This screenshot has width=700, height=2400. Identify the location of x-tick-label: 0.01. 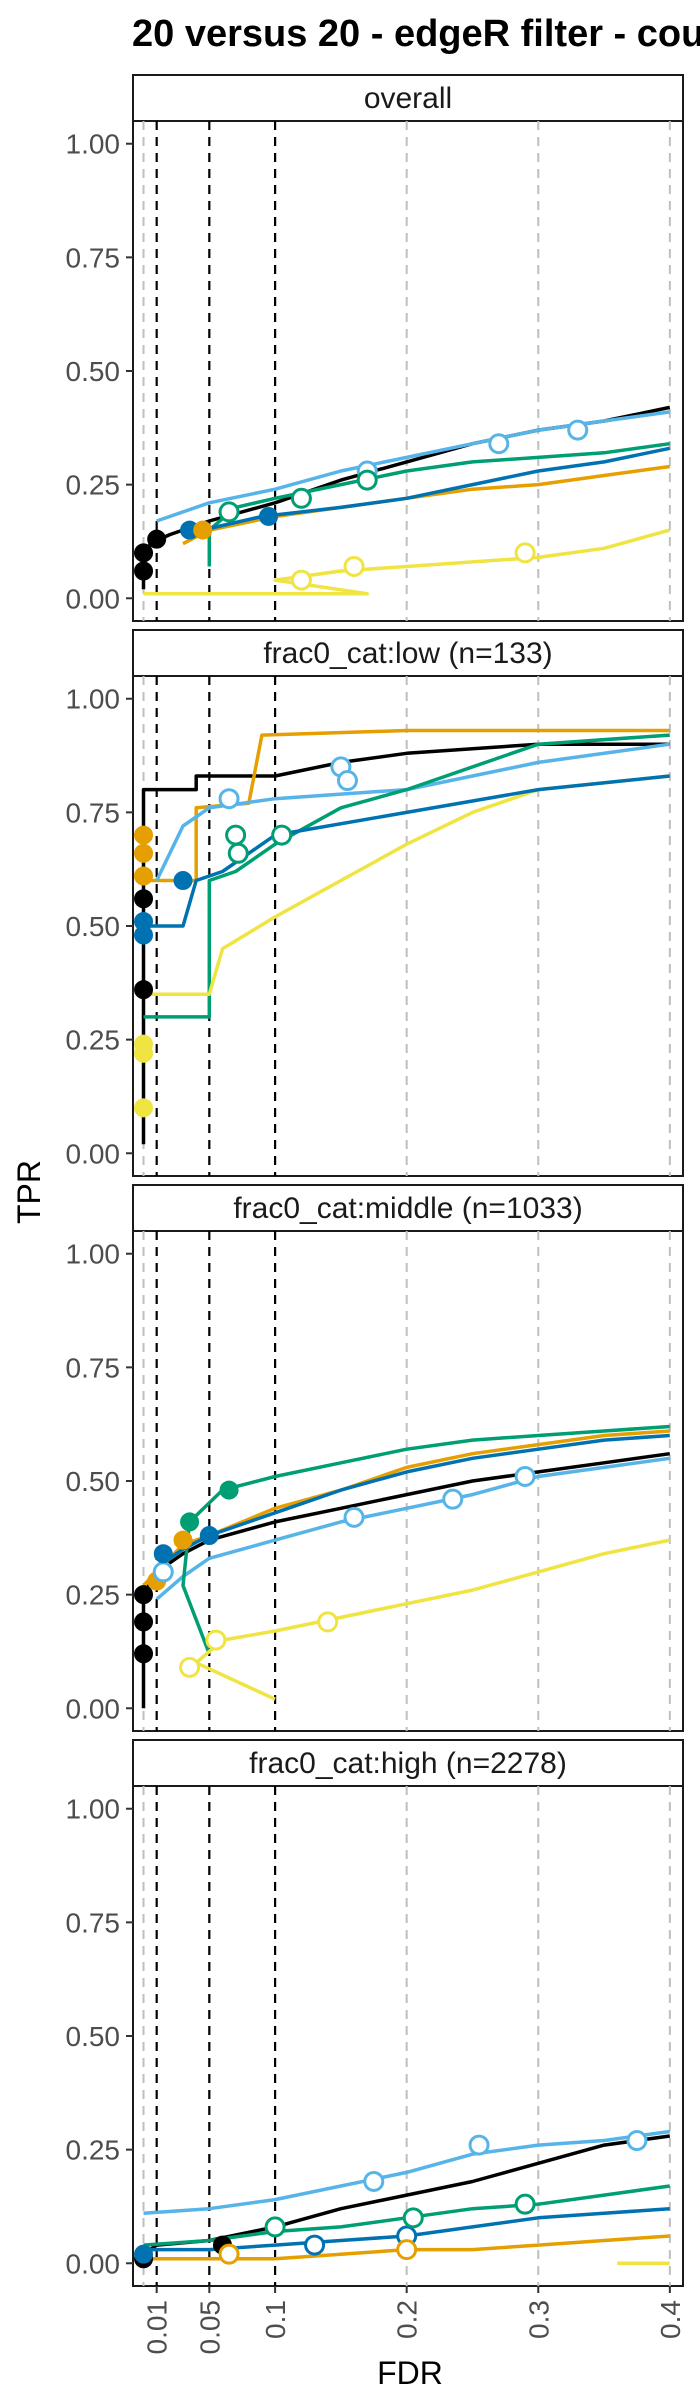
(157, 2327).